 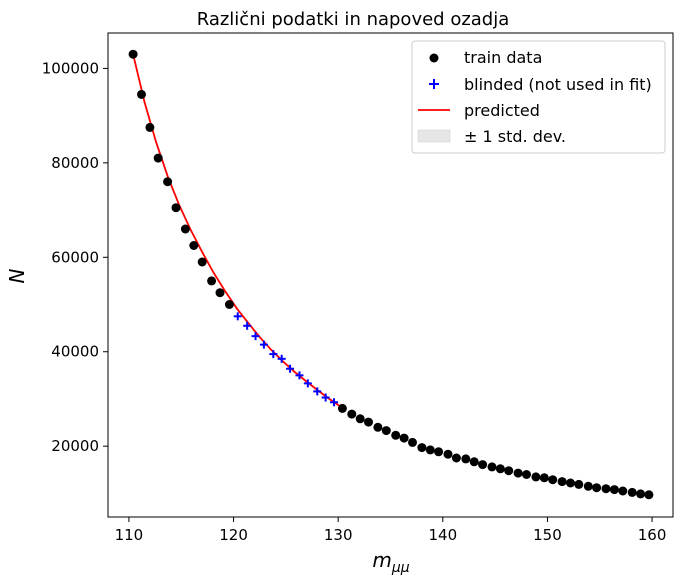 What do you see at coordinates (129, 535) in the screenshot?
I see `x-tick-label: 110` at bounding box center [129, 535].